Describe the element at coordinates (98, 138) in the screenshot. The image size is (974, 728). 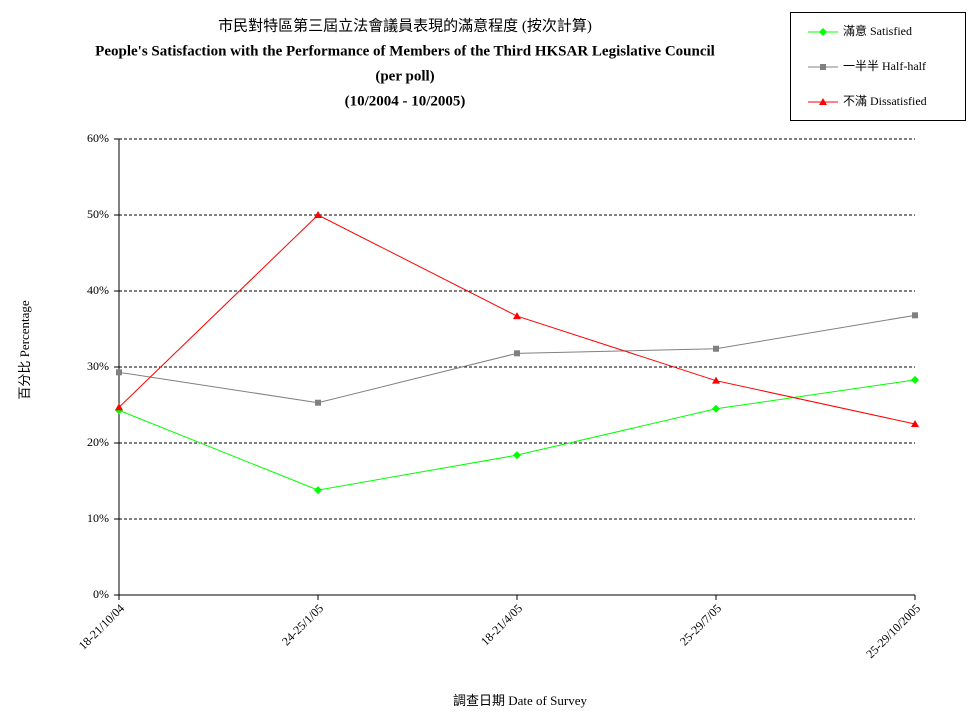
I see `y-tick-label: 60%` at that location.